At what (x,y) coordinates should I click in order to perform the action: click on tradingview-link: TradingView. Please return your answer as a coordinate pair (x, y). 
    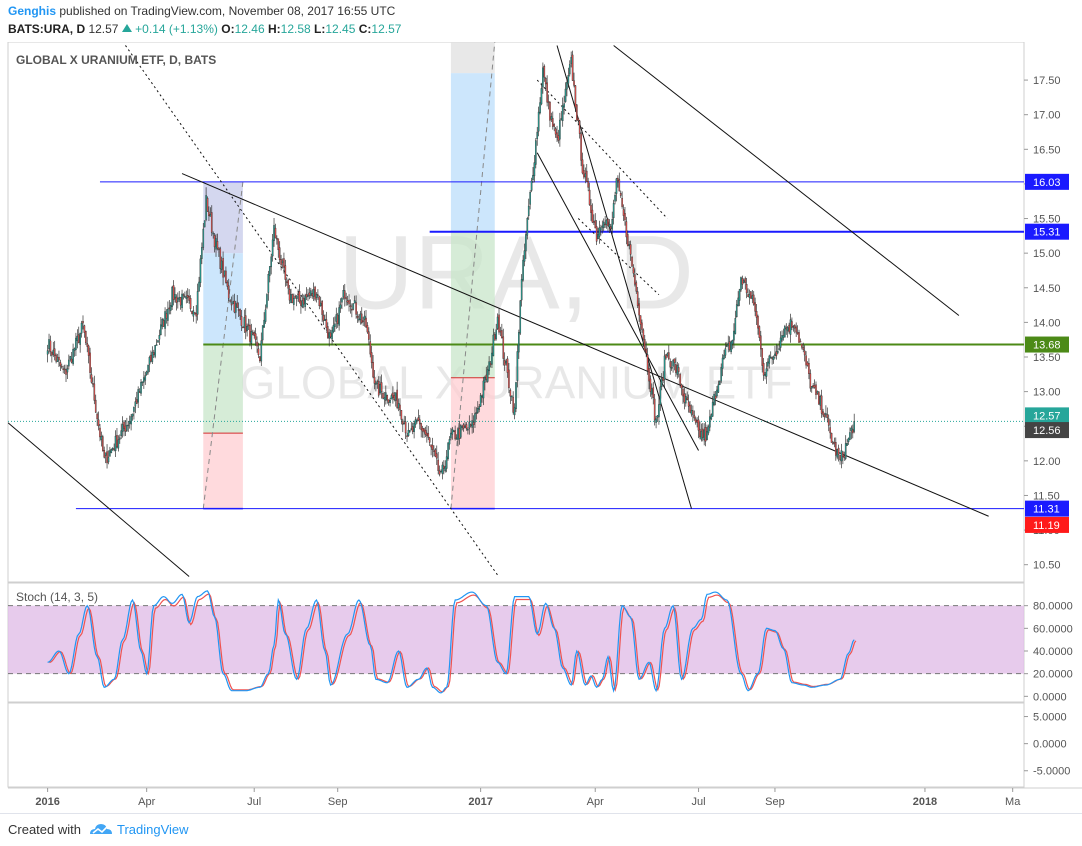
    Looking at the image, I should click on (153, 829).